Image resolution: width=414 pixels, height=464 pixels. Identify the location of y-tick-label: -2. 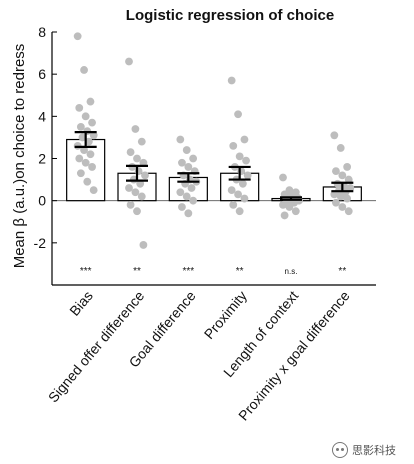
(40, 243).